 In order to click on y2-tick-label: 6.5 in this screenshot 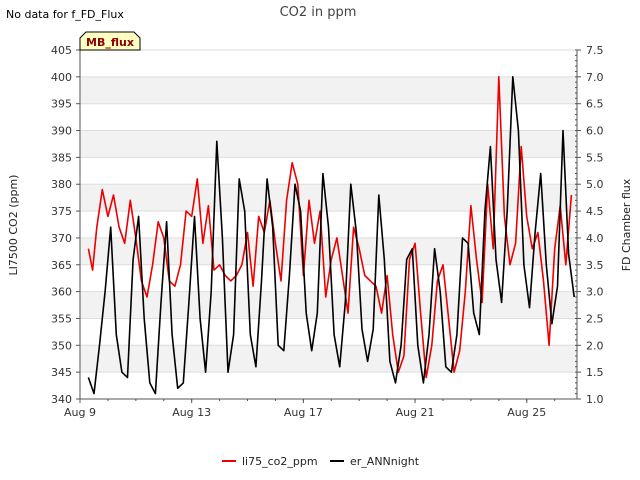, I will do `click(595, 104)`.